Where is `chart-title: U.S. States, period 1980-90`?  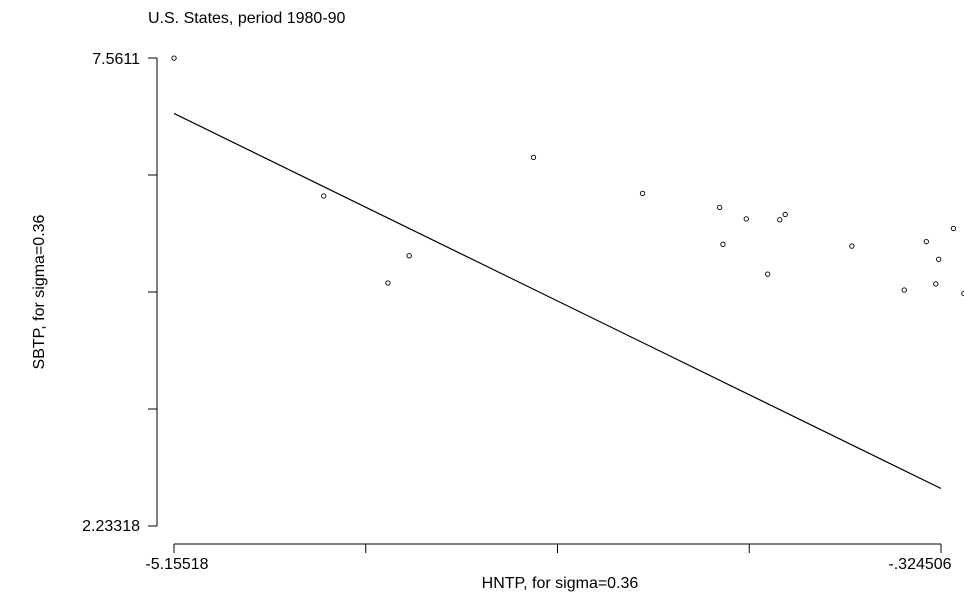 chart-title: U.S. States, period 1980-90 is located at coordinates (247, 18).